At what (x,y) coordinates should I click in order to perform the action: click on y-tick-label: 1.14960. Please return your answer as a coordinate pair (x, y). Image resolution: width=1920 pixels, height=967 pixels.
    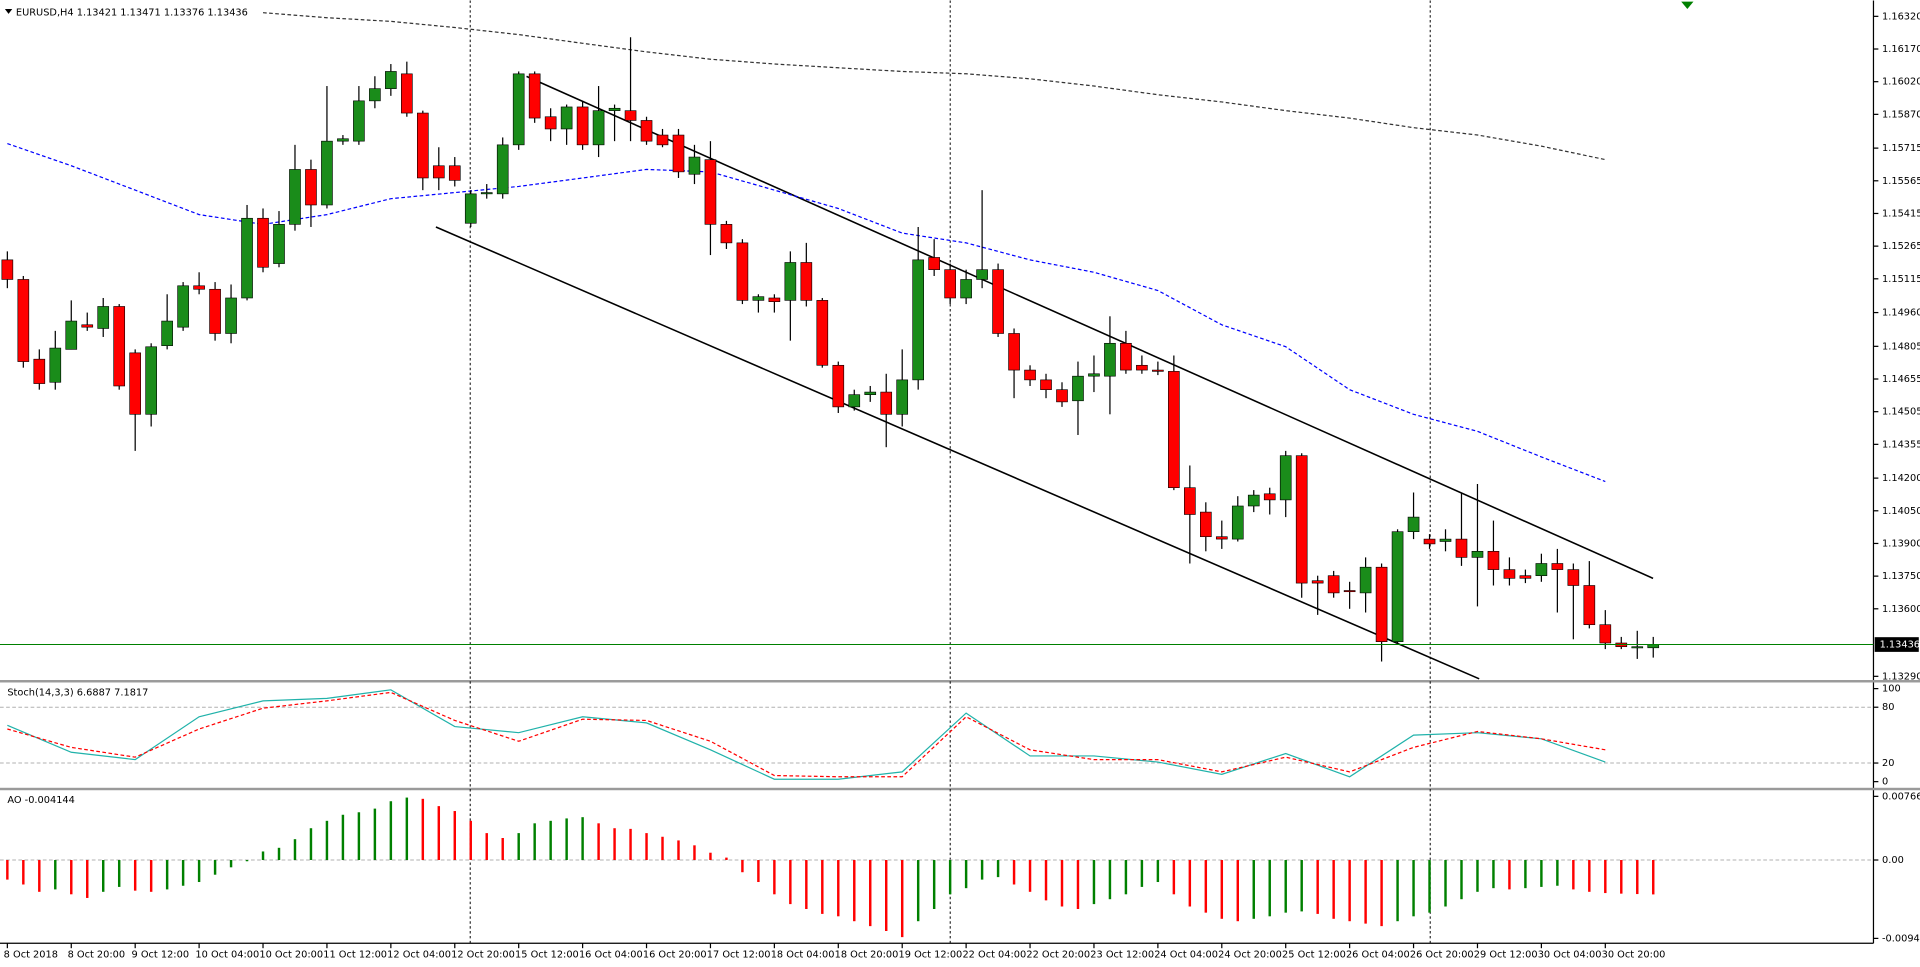
    Looking at the image, I should click on (1901, 313).